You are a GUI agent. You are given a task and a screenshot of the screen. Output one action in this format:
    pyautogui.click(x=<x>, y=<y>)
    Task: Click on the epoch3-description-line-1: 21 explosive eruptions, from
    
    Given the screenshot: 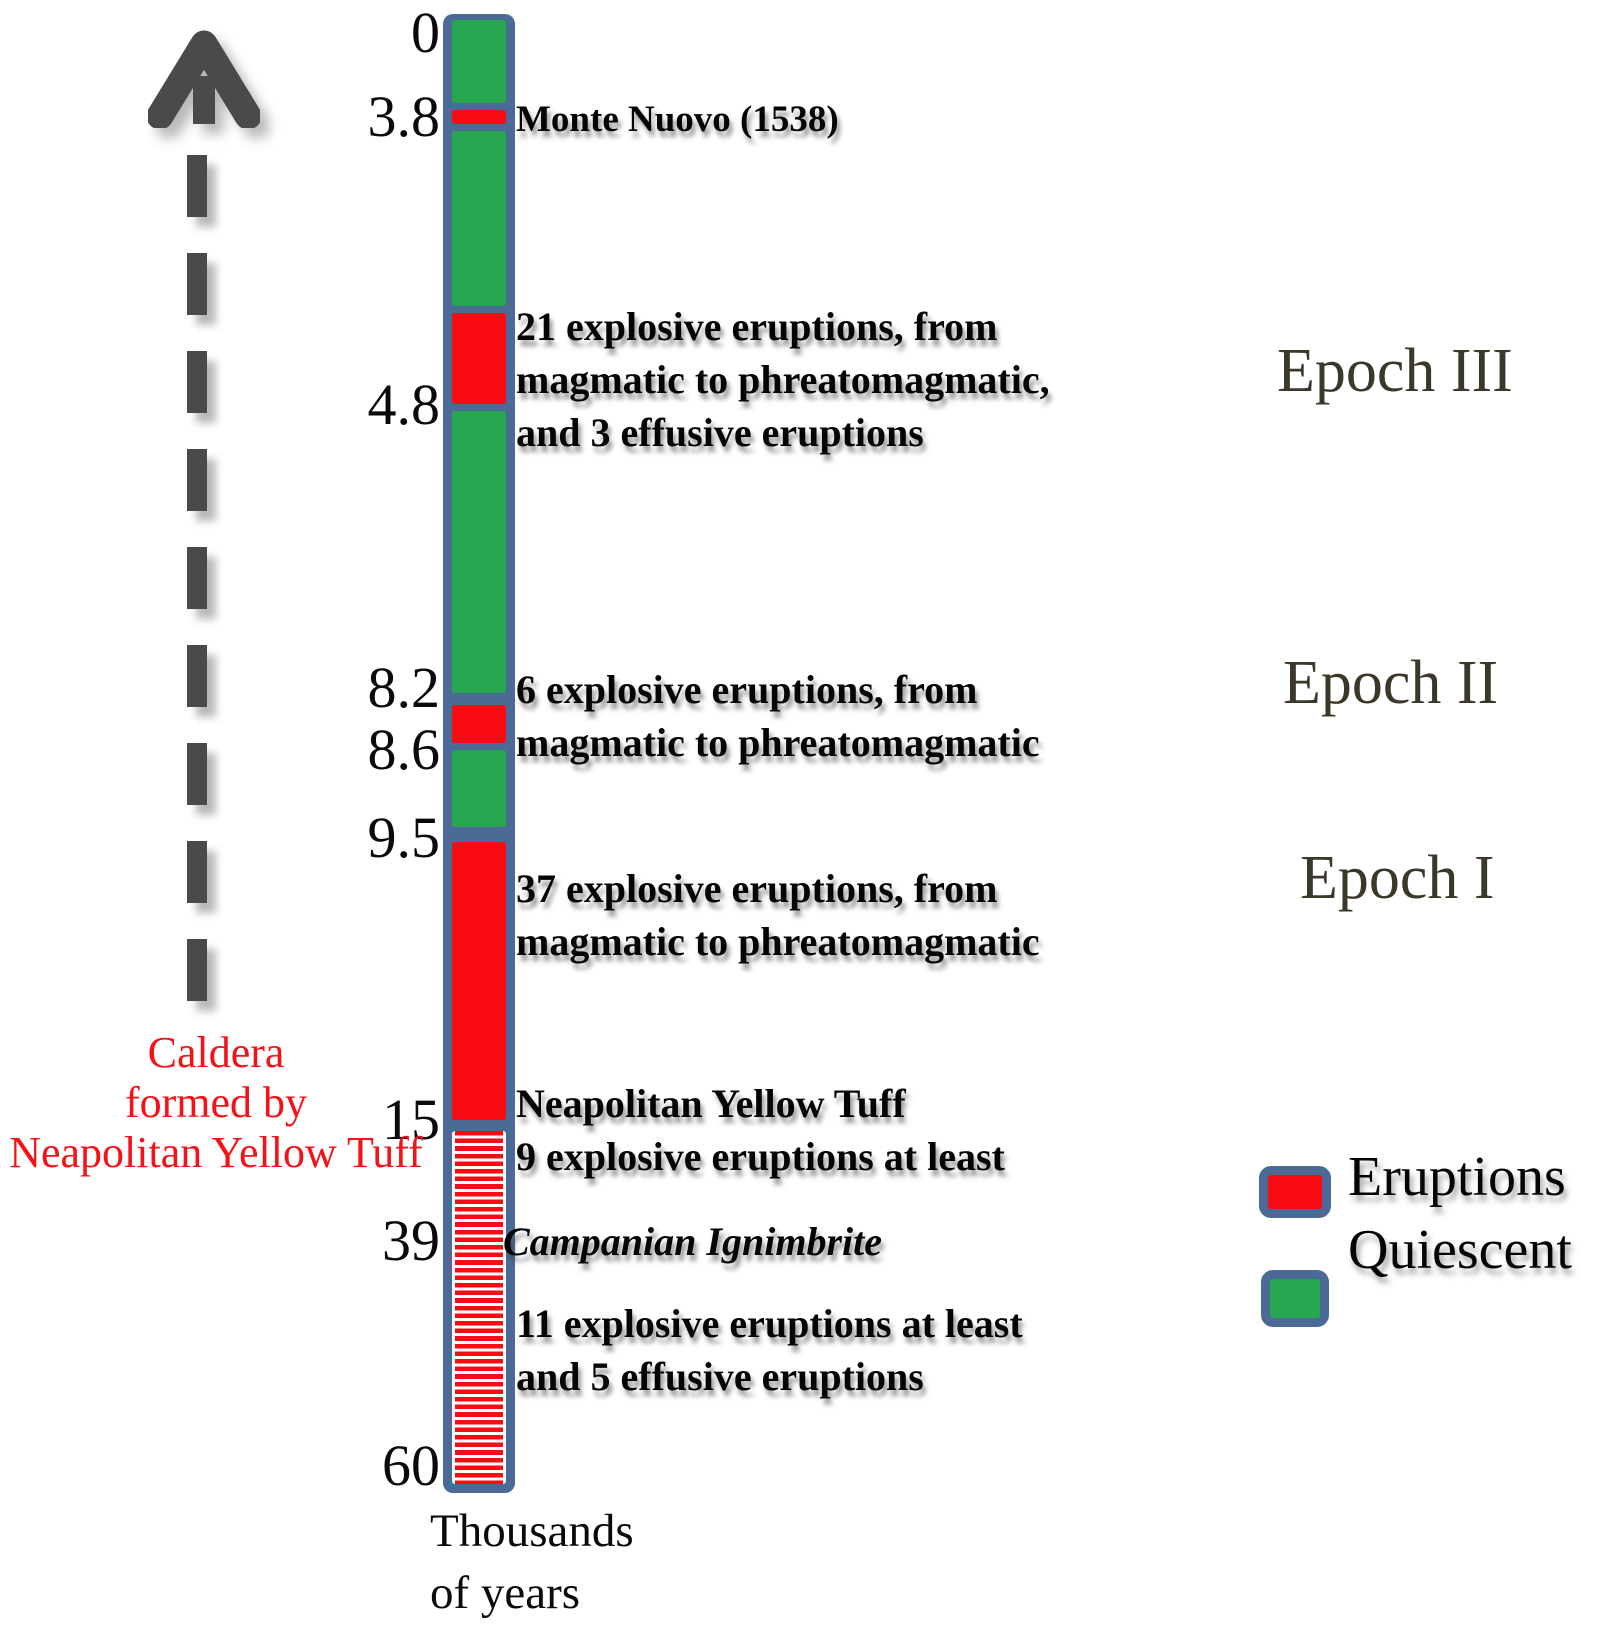 What is the action you would take?
    pyautogui.click(x=757, y=326)
    